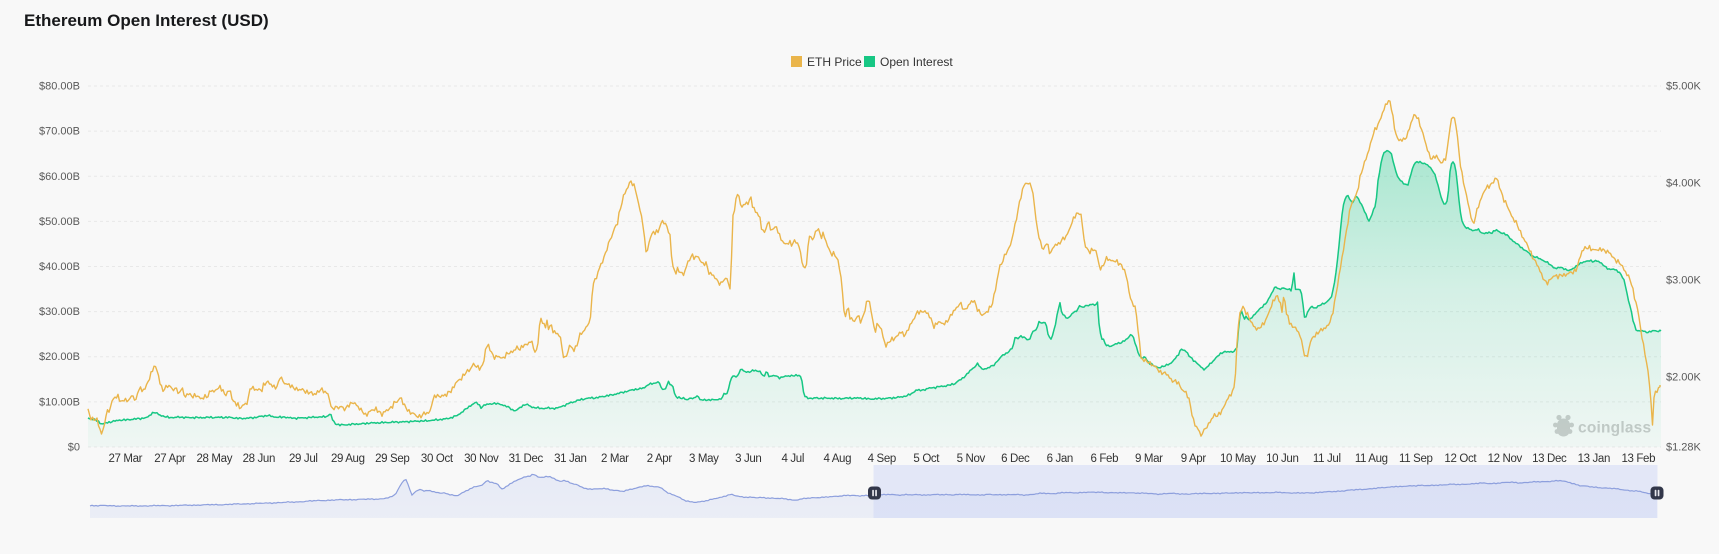 The image size is (1719, 554). Describe the element at coordinates (1015, 459) in the screenshot. I see `svg-text: 6 Dec` at that location.